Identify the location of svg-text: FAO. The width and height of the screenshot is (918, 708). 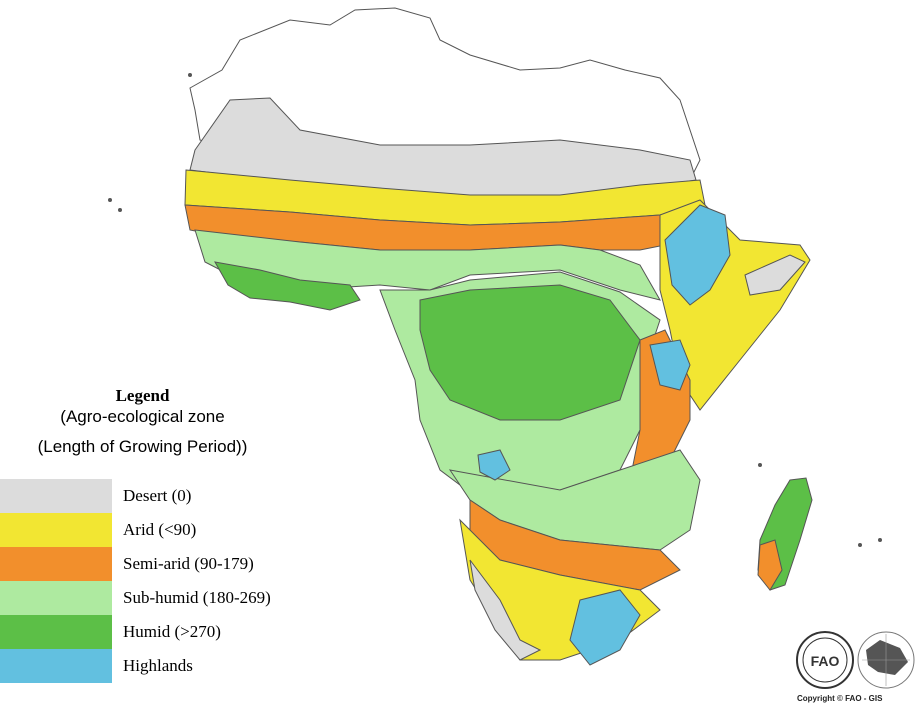
(825, 661).